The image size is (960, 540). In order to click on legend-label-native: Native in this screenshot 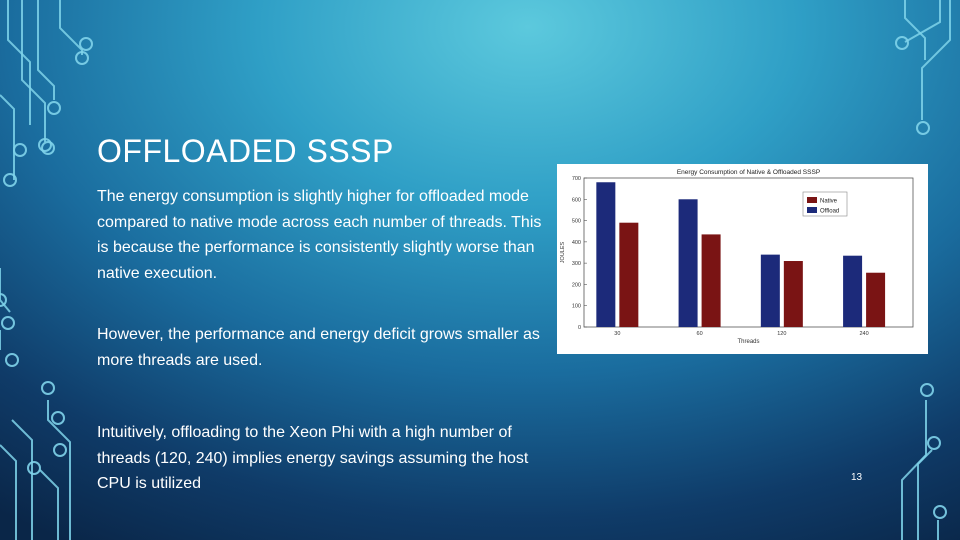, I will do `click(829, 202)`.